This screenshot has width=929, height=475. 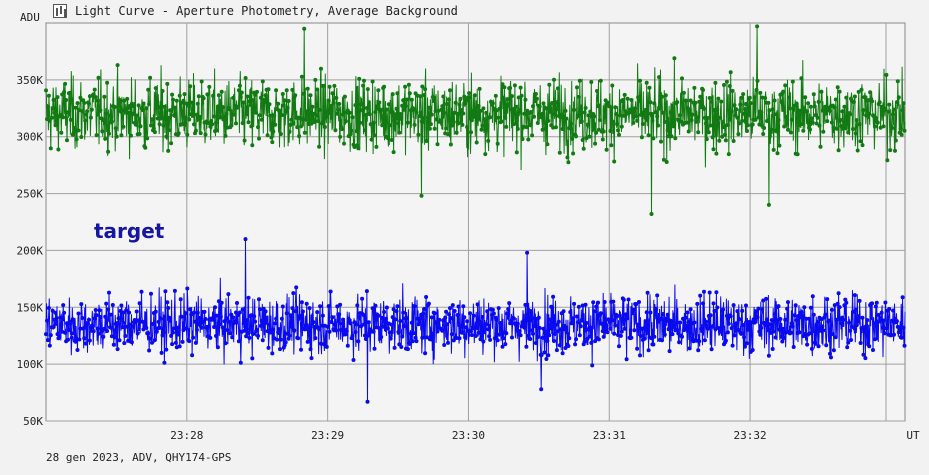 What do you see at coordinates (60, 11) in the screenshot?
I see `chart-window-icon` at bounding box center [60, 11].